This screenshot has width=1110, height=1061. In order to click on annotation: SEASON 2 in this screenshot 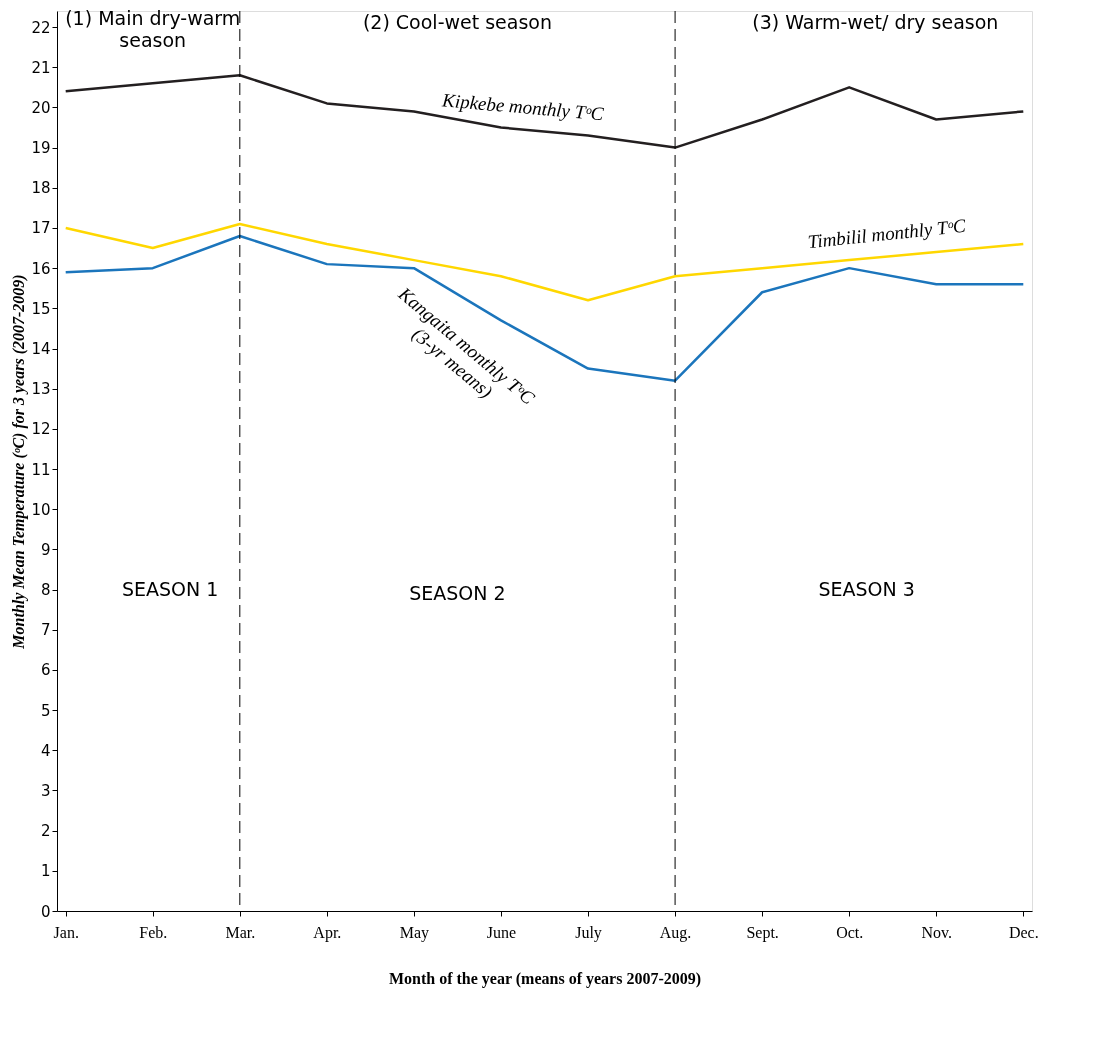, I will do `click(457, 592)`.